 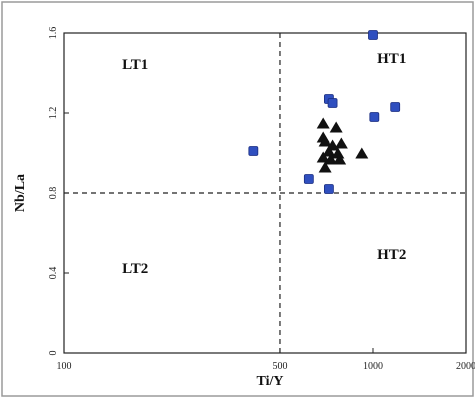 I want to click on x-tick-label: 1000, so click(x=373, y=366).